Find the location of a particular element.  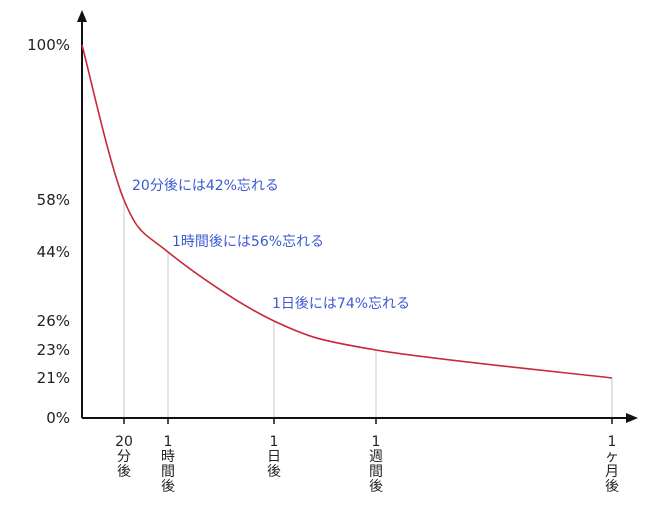

y-axis-arrow is located at coordinates (82, 16).